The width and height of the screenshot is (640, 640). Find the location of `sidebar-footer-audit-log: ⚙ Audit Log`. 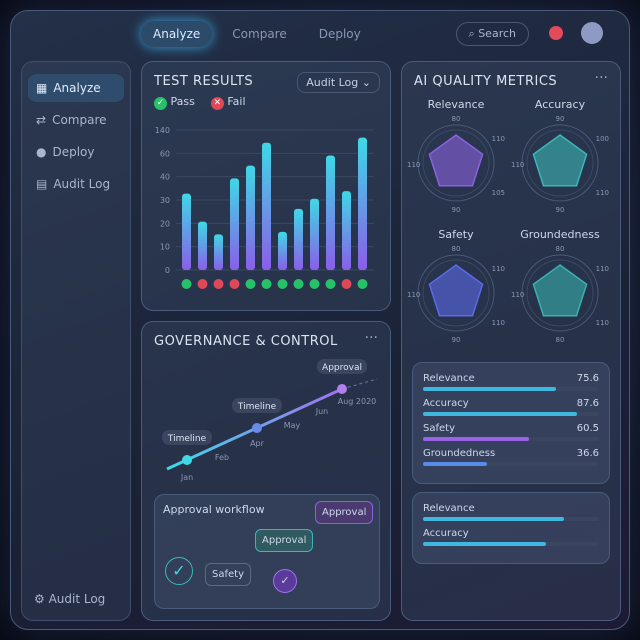

sidebar-footer-audit-log: ⚙ Audit Log is located at coordinates (69, 599).